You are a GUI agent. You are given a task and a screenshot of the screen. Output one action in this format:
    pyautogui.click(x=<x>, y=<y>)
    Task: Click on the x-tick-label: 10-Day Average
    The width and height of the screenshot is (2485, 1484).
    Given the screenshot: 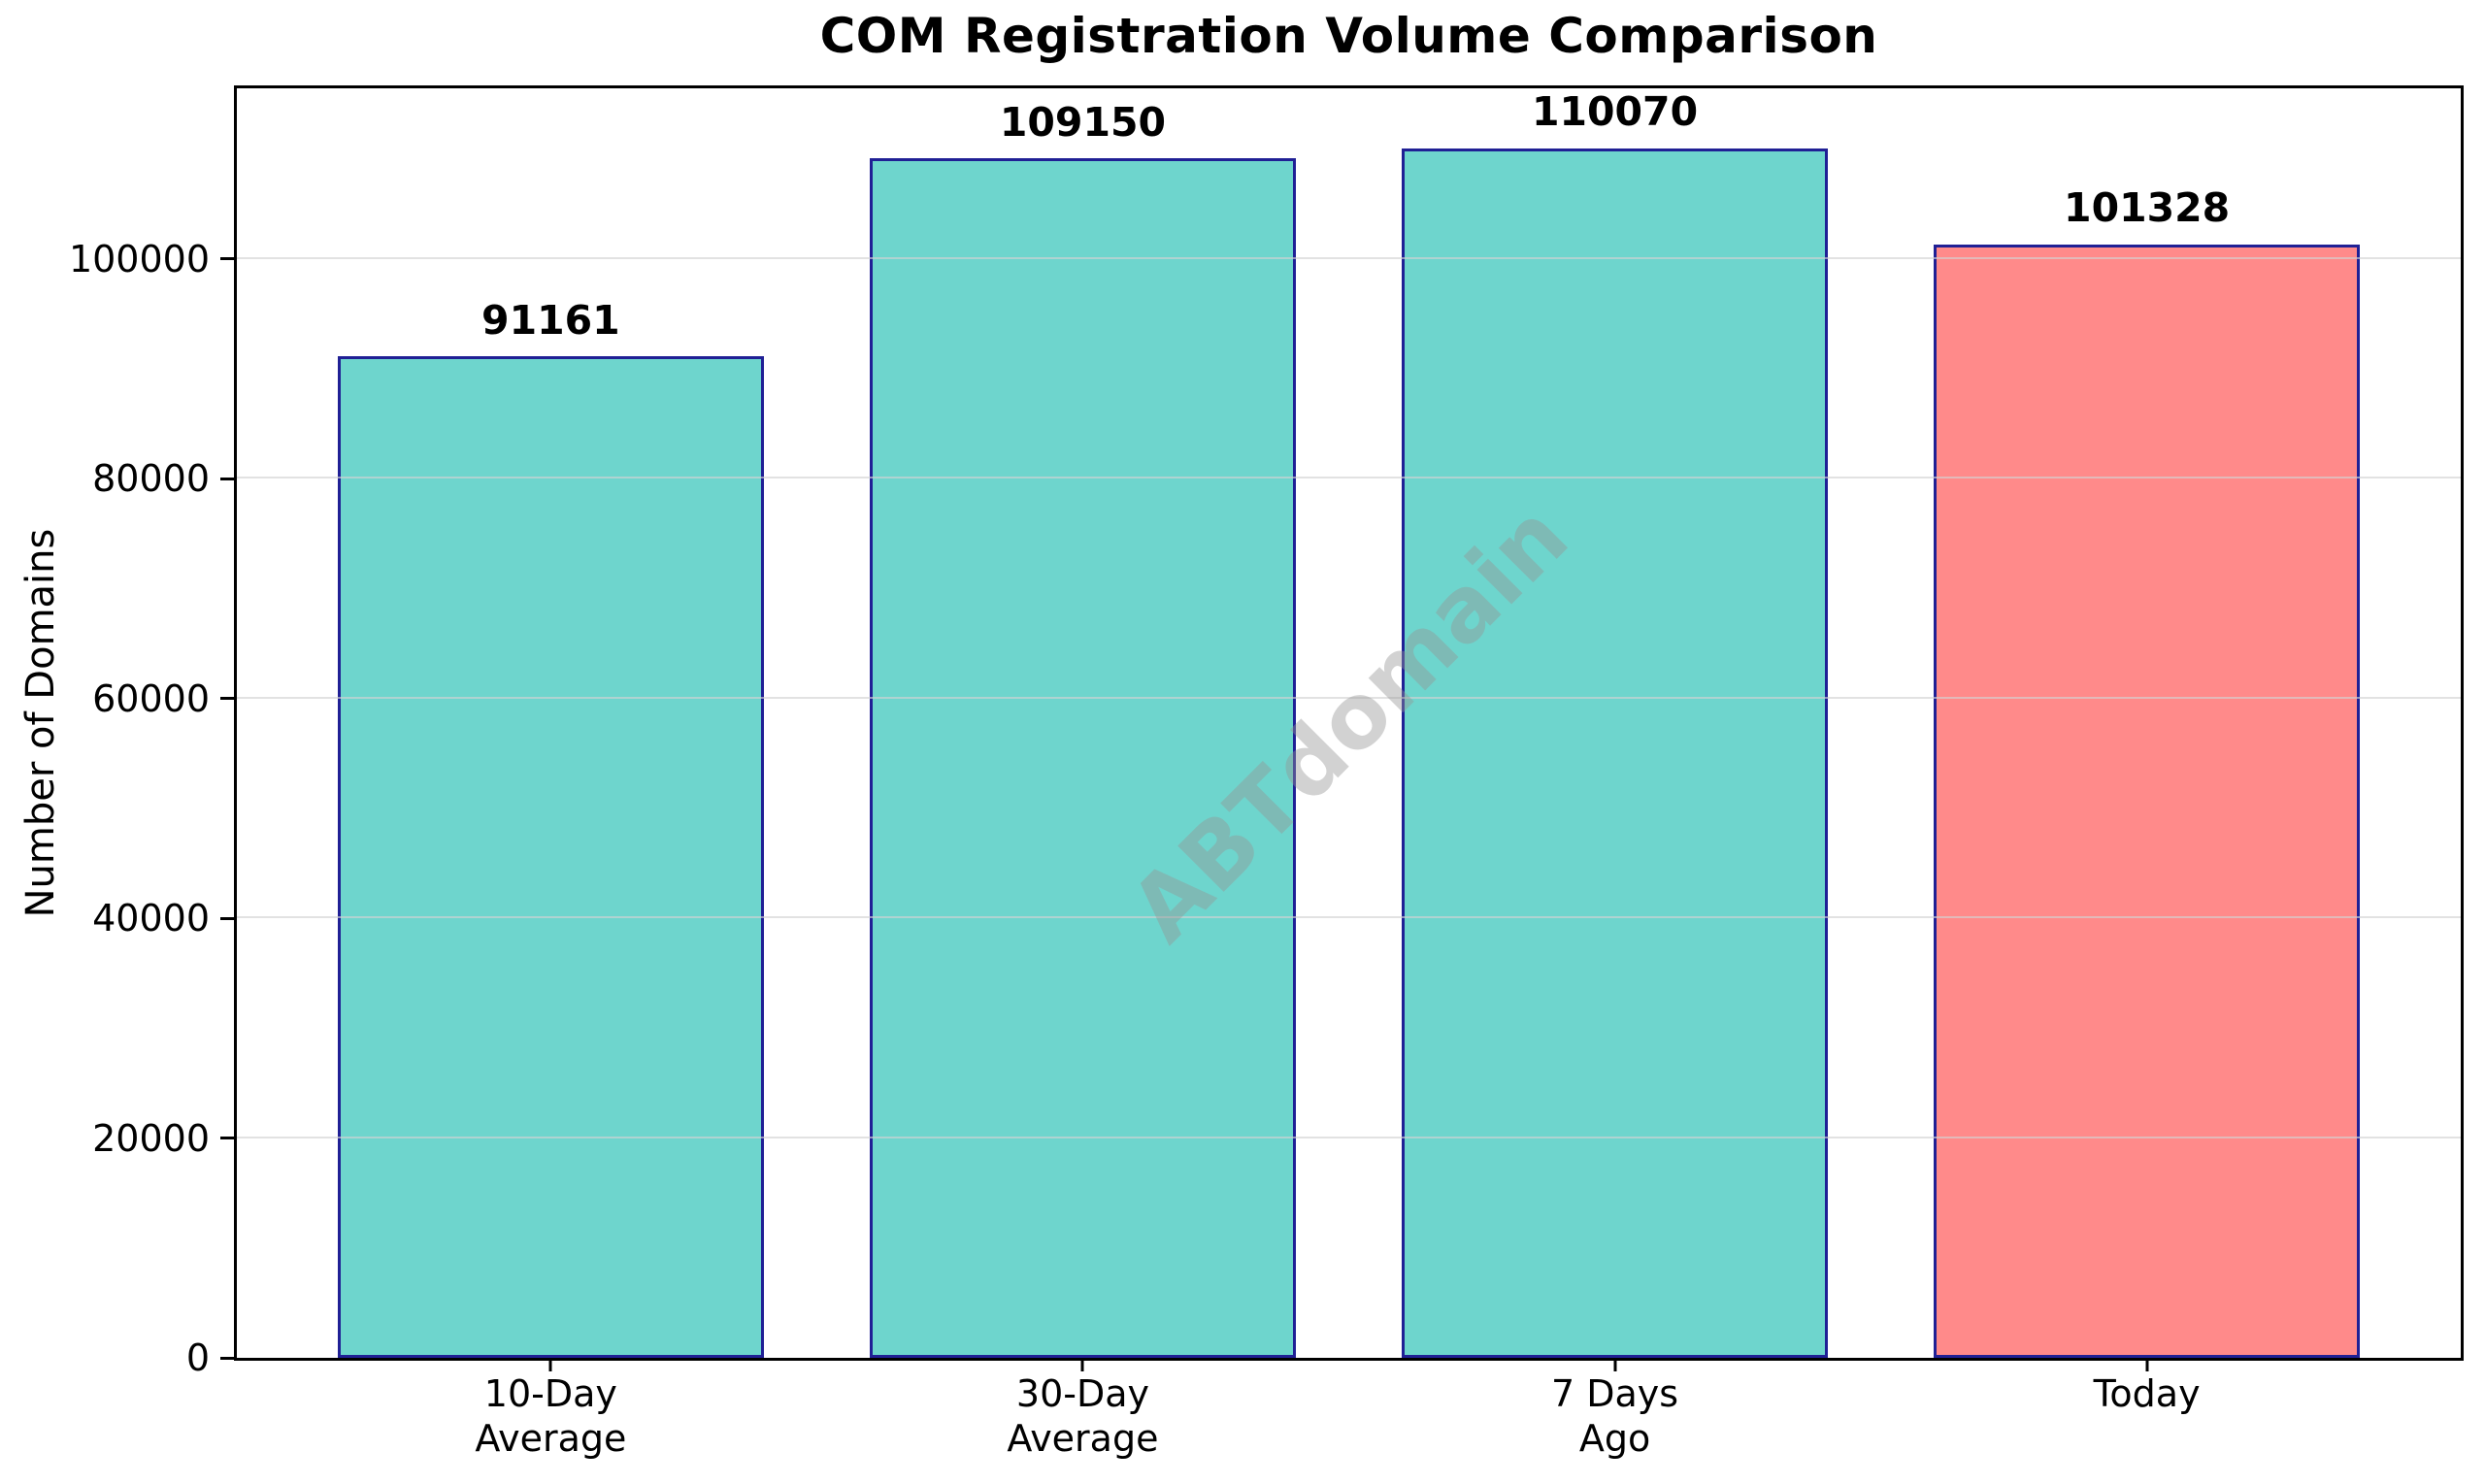 What is the action you would take?
    pyautogui.click(x=550, y=1416)
    